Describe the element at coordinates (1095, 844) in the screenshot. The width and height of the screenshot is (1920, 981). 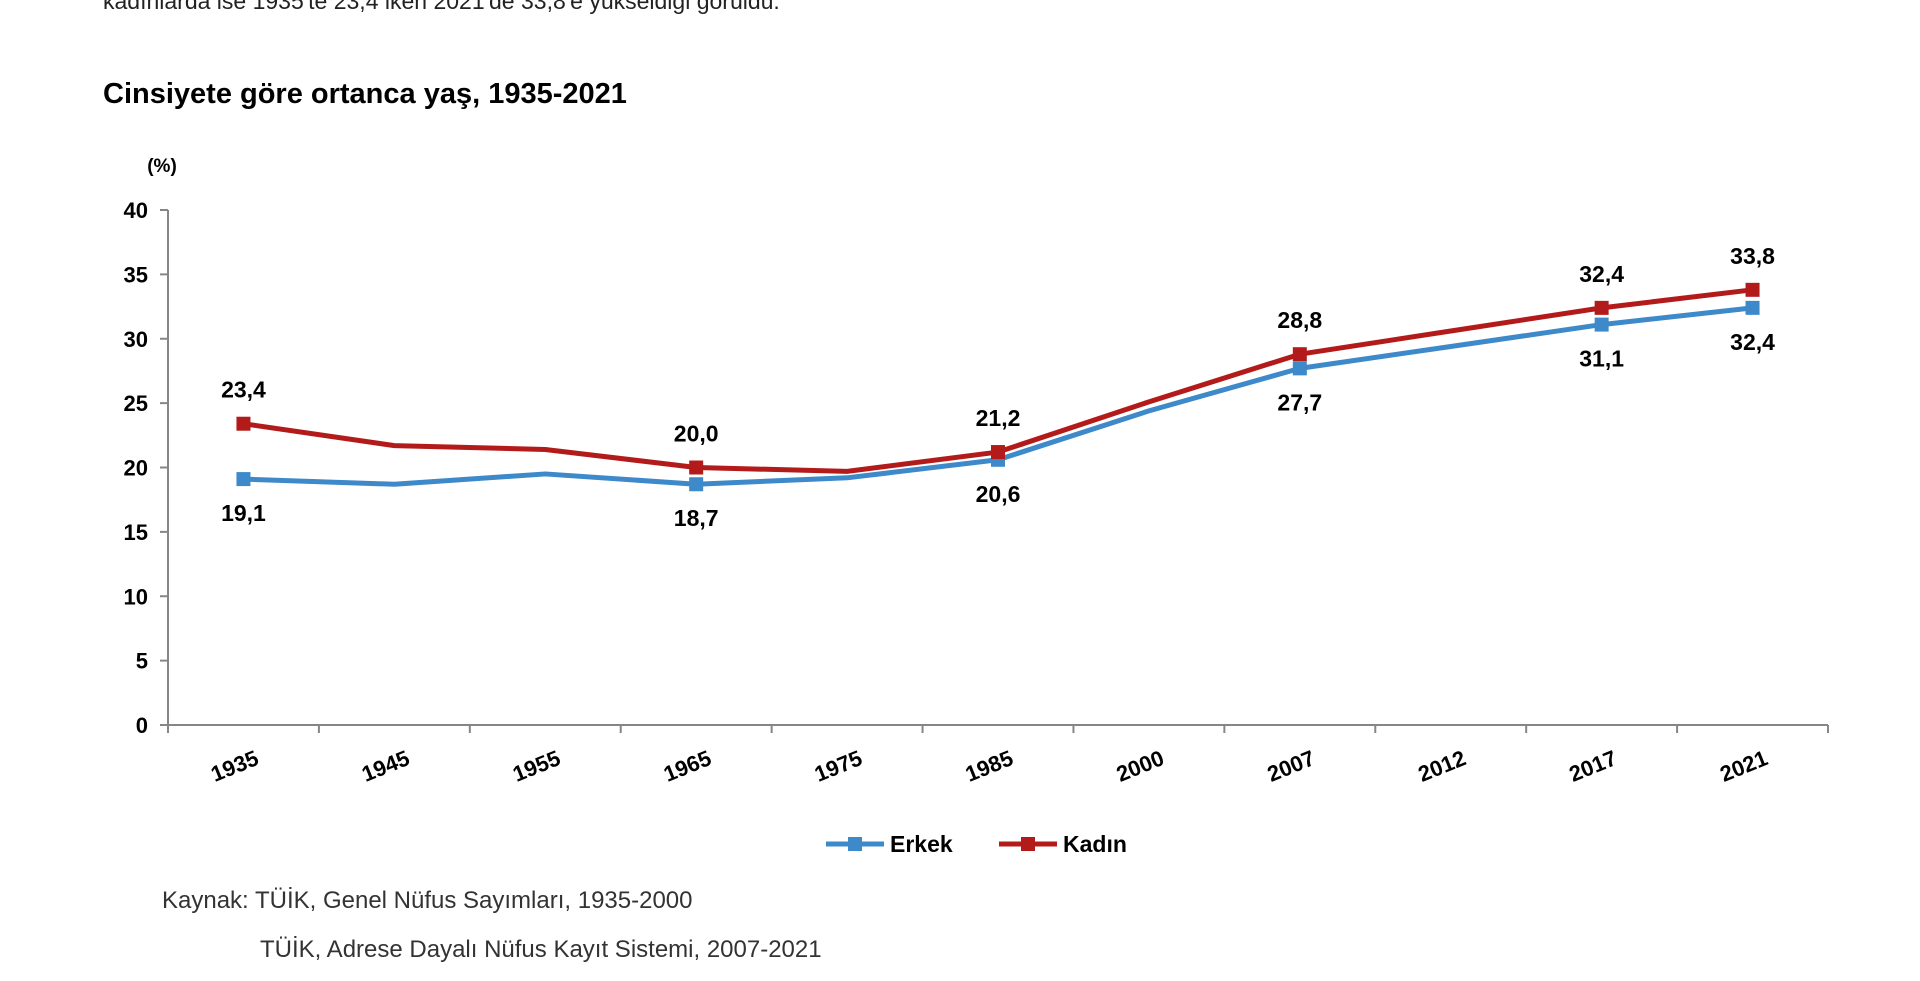
I see `legend-label: Kadın` at that location.